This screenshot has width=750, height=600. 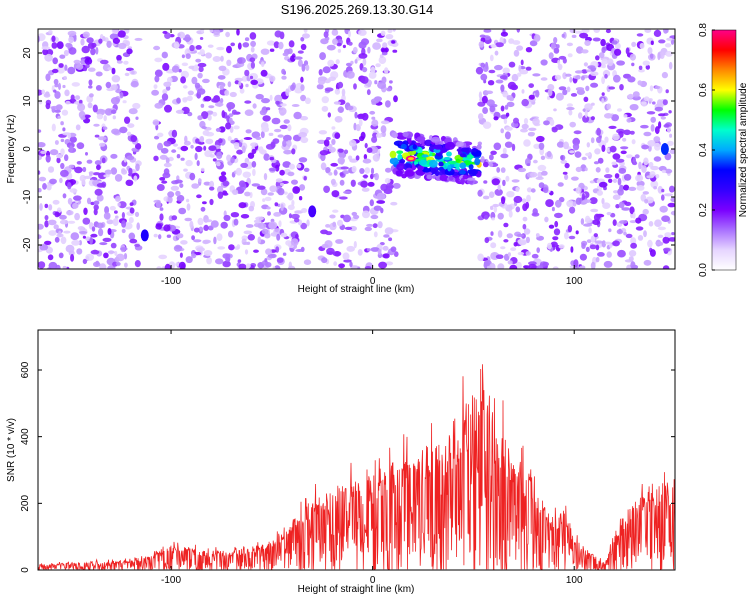 I want to click on x-tick-label: -100, so click(x=171, y=580).